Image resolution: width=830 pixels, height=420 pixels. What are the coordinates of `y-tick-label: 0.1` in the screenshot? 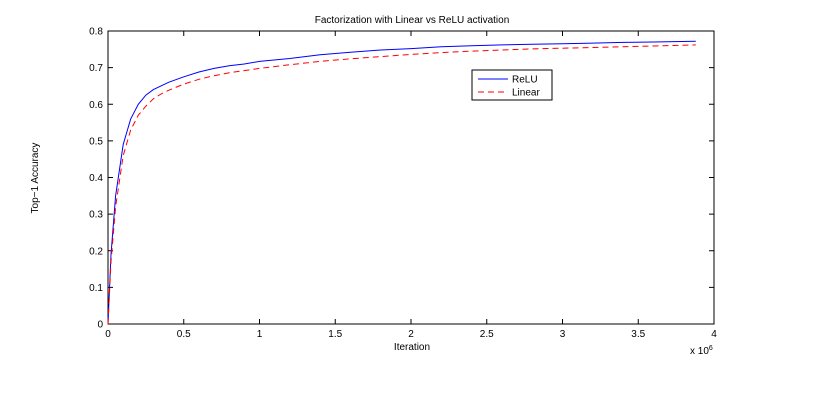 It's located at (96, 288).